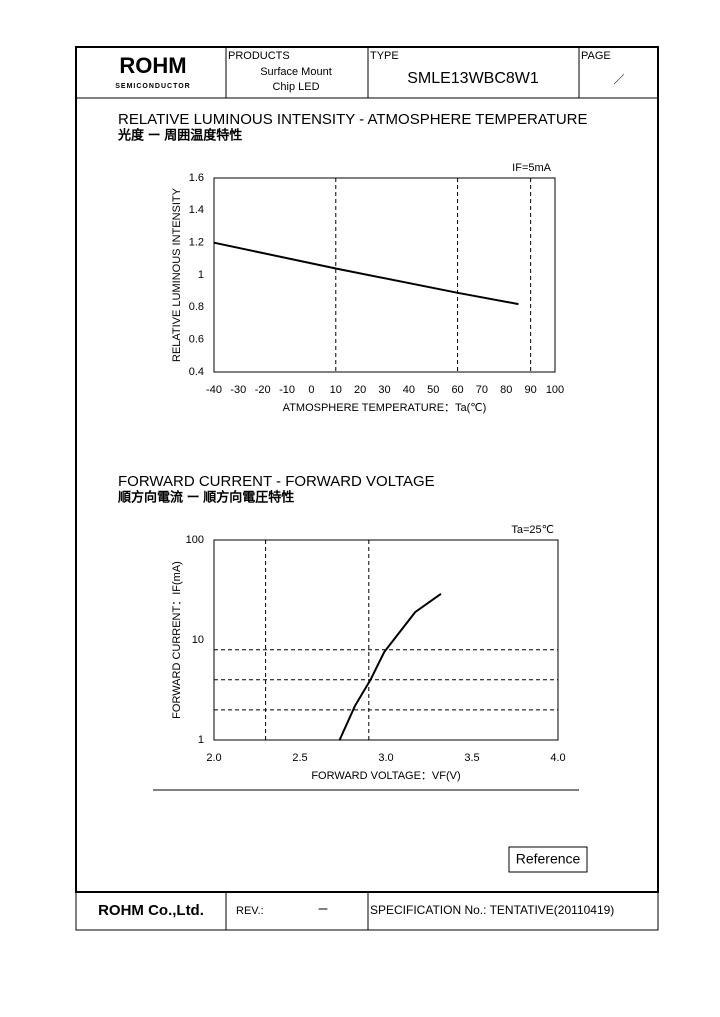  I want to click on x-tick-label: 80, so click(506, 390).